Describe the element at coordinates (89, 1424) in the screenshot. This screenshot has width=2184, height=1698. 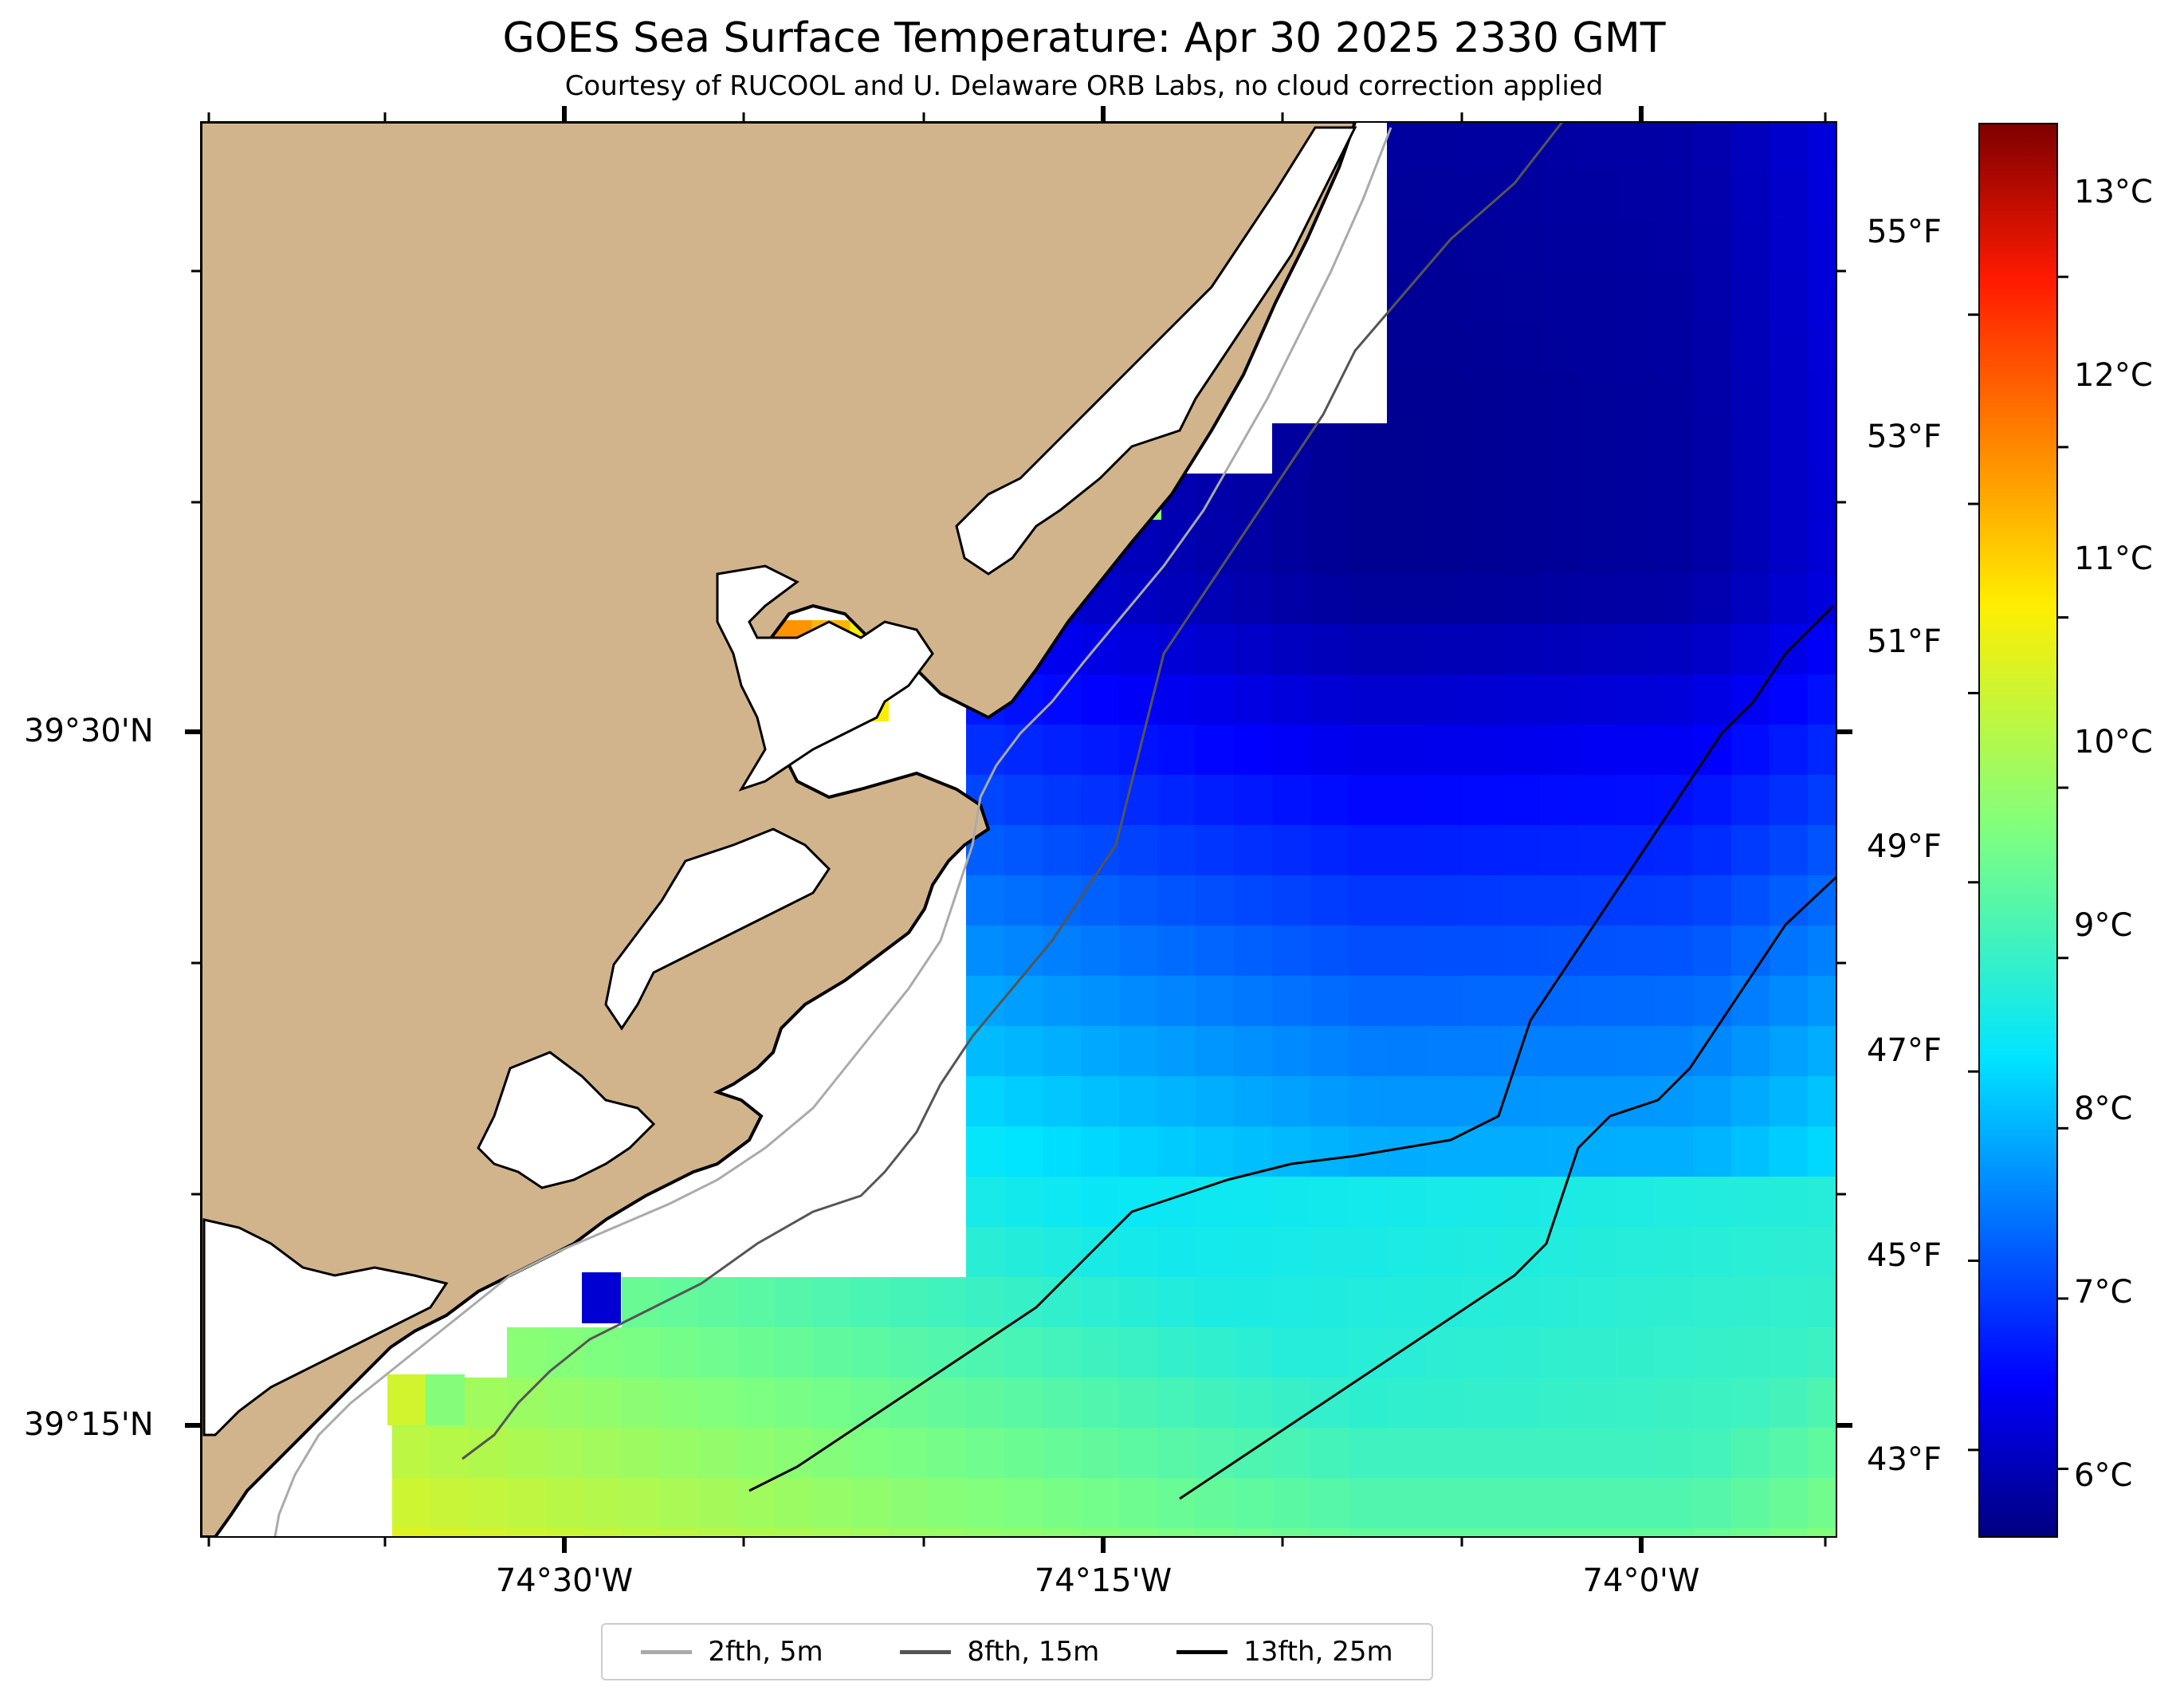
I see `lat-label-3915: 39°15'N` at that location.